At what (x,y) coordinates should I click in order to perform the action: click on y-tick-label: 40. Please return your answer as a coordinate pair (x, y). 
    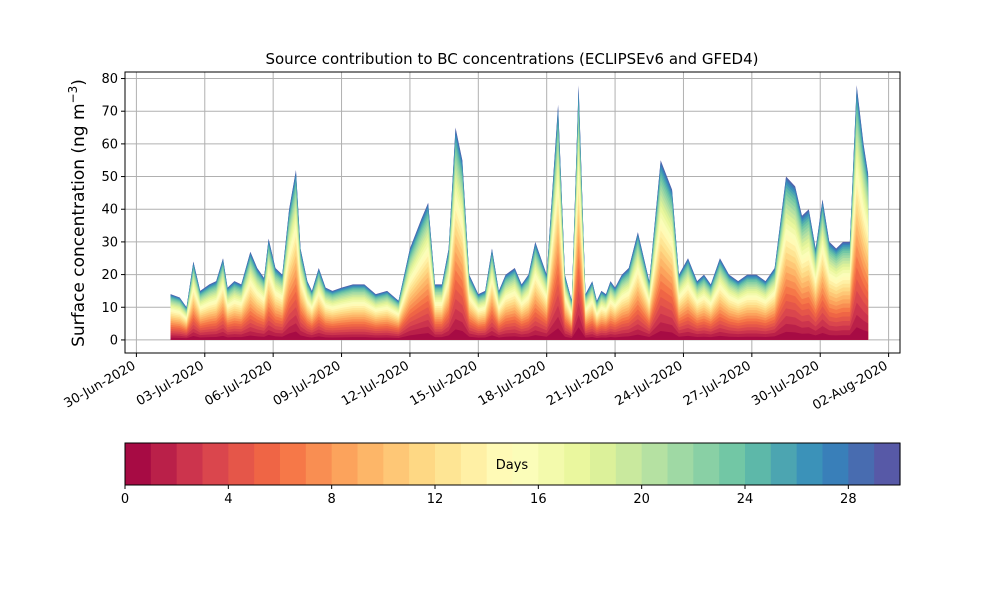
    Looking at the image, I should click on (109, 210).